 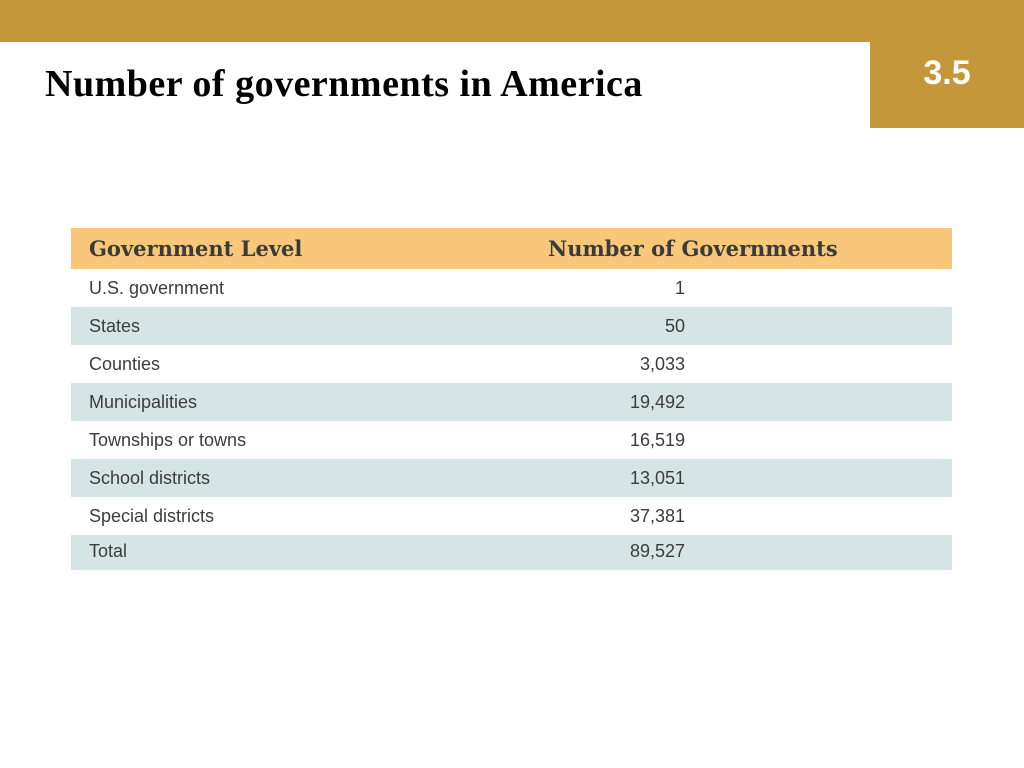 I want to click on row-count-cell: 1, so click(x=650, y=288).